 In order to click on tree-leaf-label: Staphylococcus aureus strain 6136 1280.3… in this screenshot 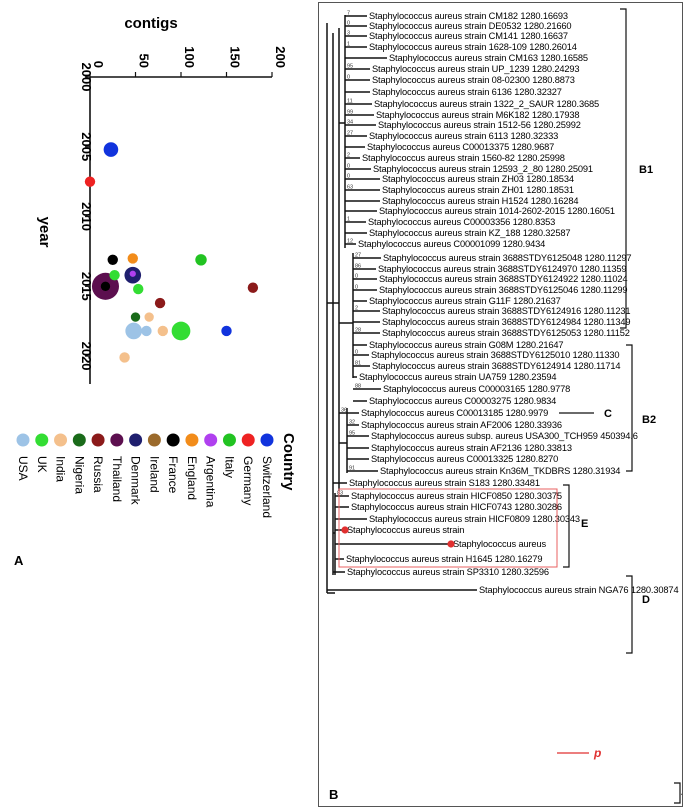, I will do `click(467, 92)`.